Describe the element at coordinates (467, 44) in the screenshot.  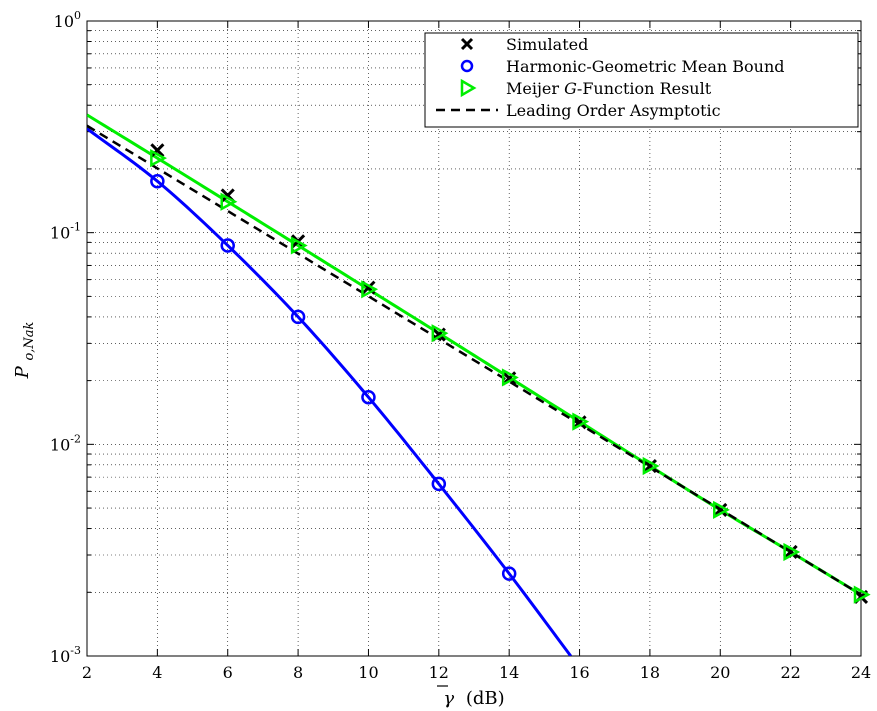
I see `legend-x-marker` at that location.